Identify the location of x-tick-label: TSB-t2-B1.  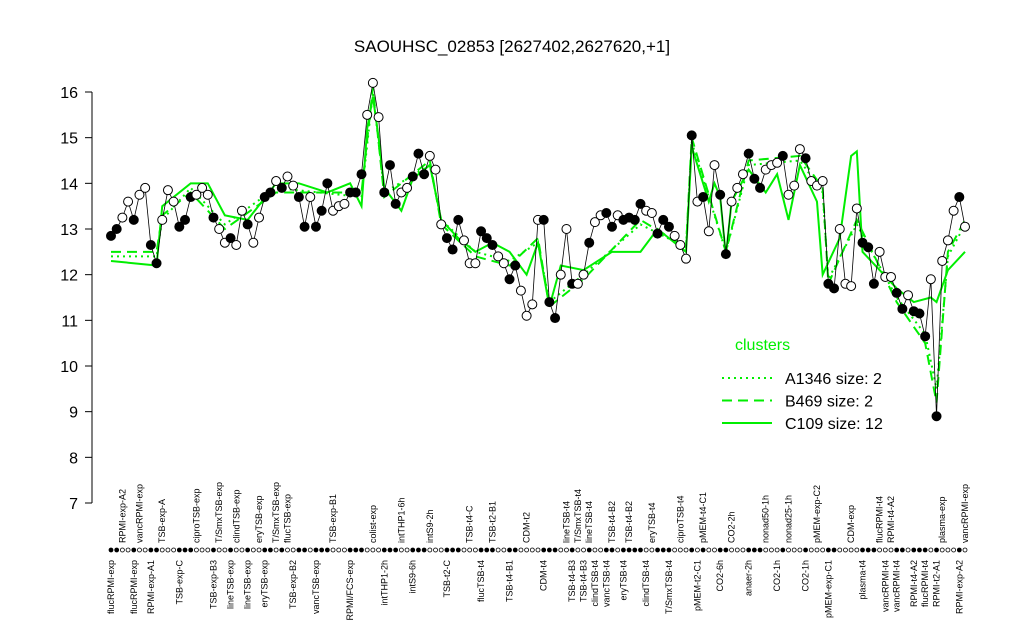
(492, 522).